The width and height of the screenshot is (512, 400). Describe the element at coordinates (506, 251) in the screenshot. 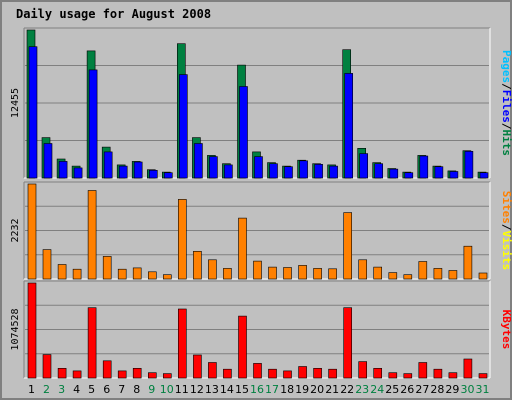

I see `legend-item-visits: Visits` at that location.